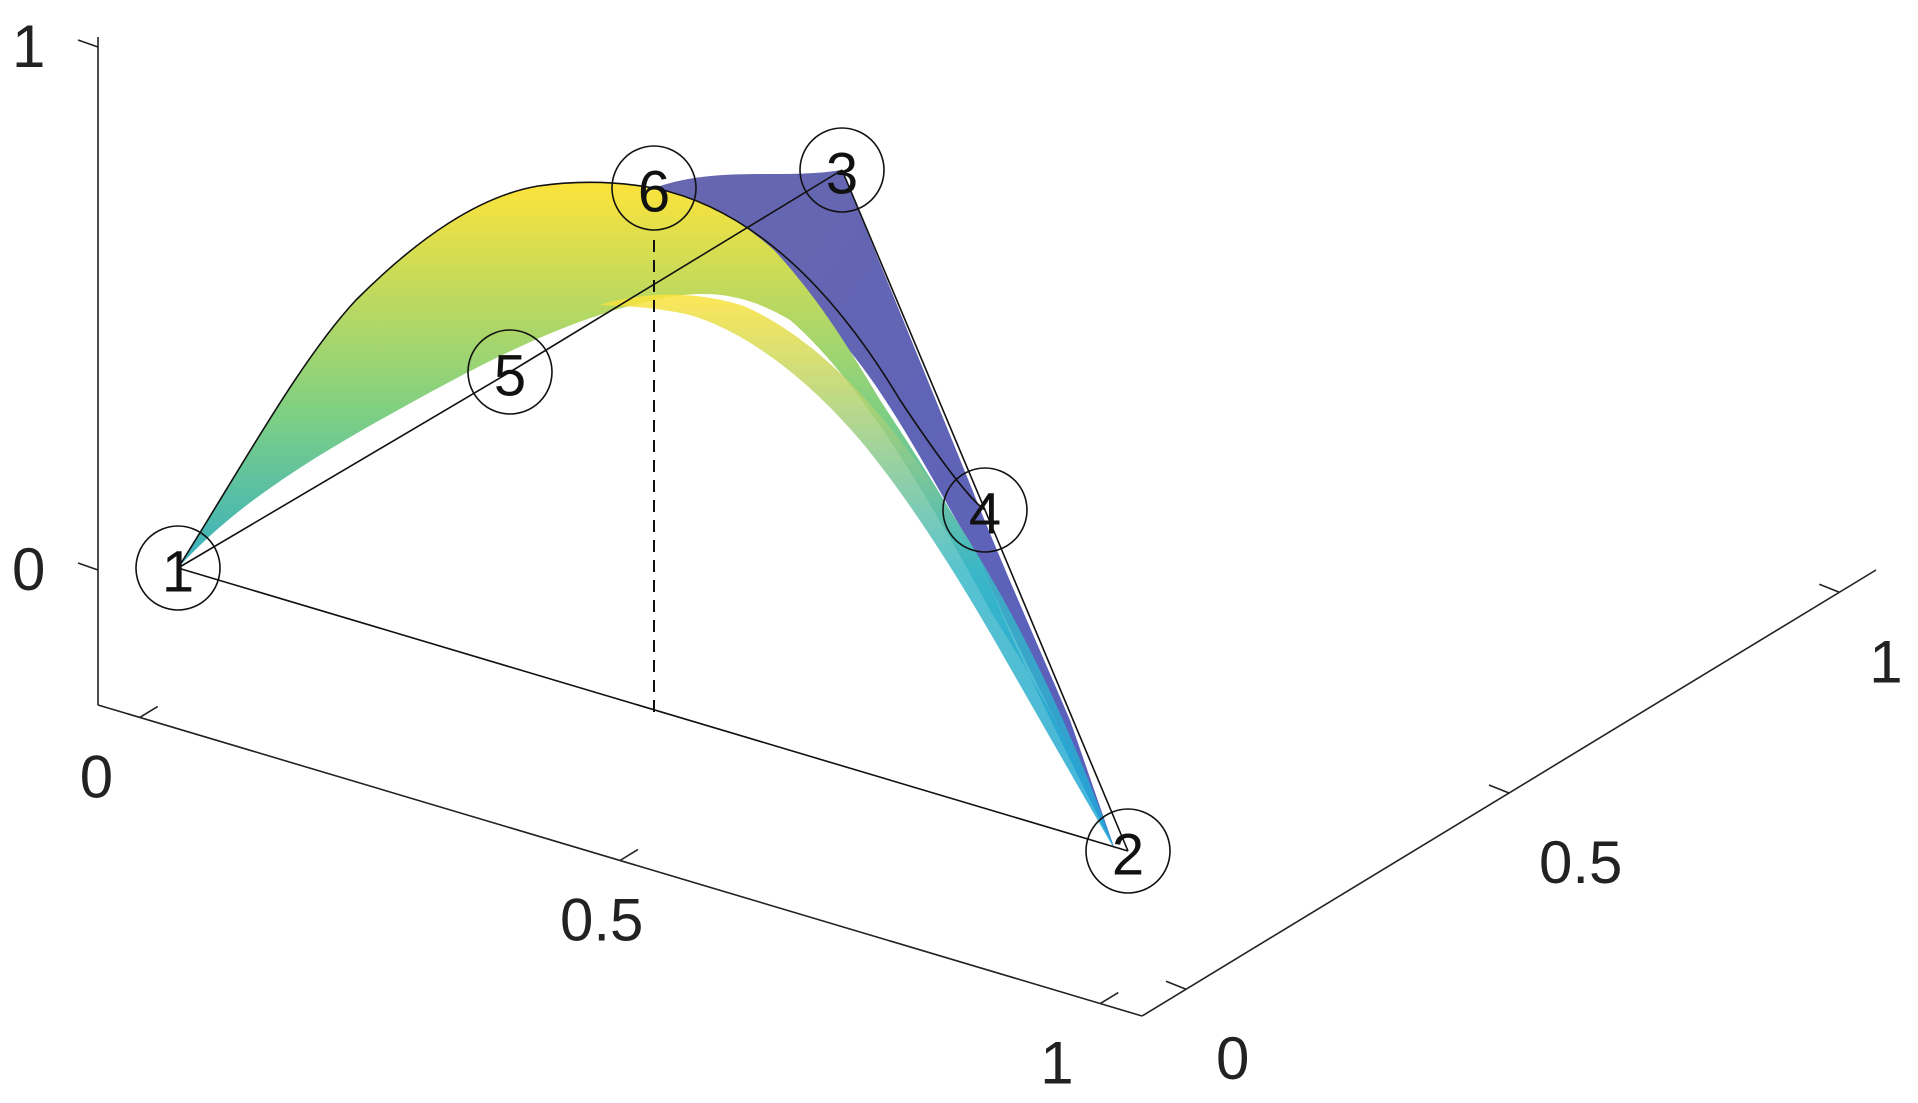 The image size is (1918, 1103). Describe the element at coordinates (96, 776) in the screenshot. I see `x-tick-label: 0` at that location.